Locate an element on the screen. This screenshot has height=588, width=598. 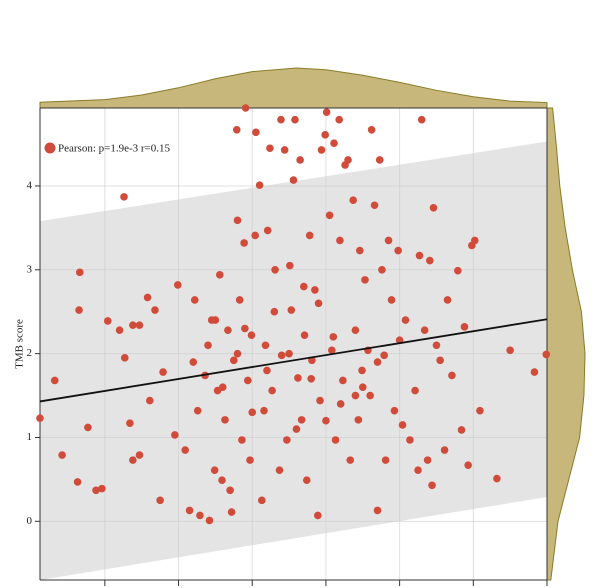
legend-marker is located at coordinates (50, 148).